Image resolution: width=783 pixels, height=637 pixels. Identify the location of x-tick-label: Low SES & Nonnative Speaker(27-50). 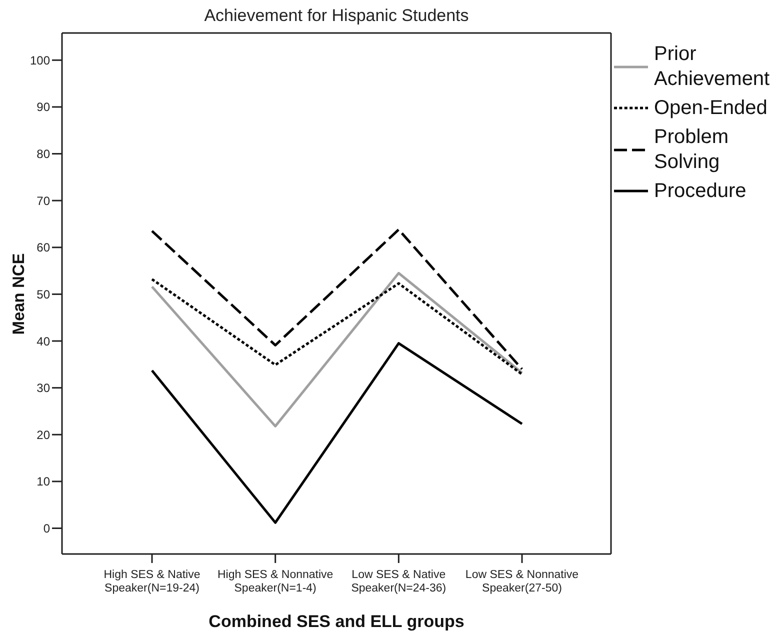
(522, 582).